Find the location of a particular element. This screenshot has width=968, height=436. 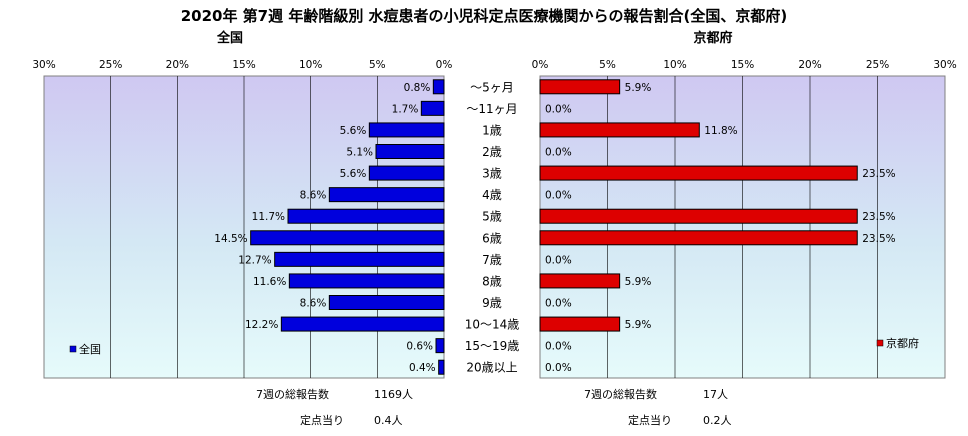

kyoto-footer: 7週の総報告数 17人 定点当り 0.2人 is located at coordinates (658, 407).